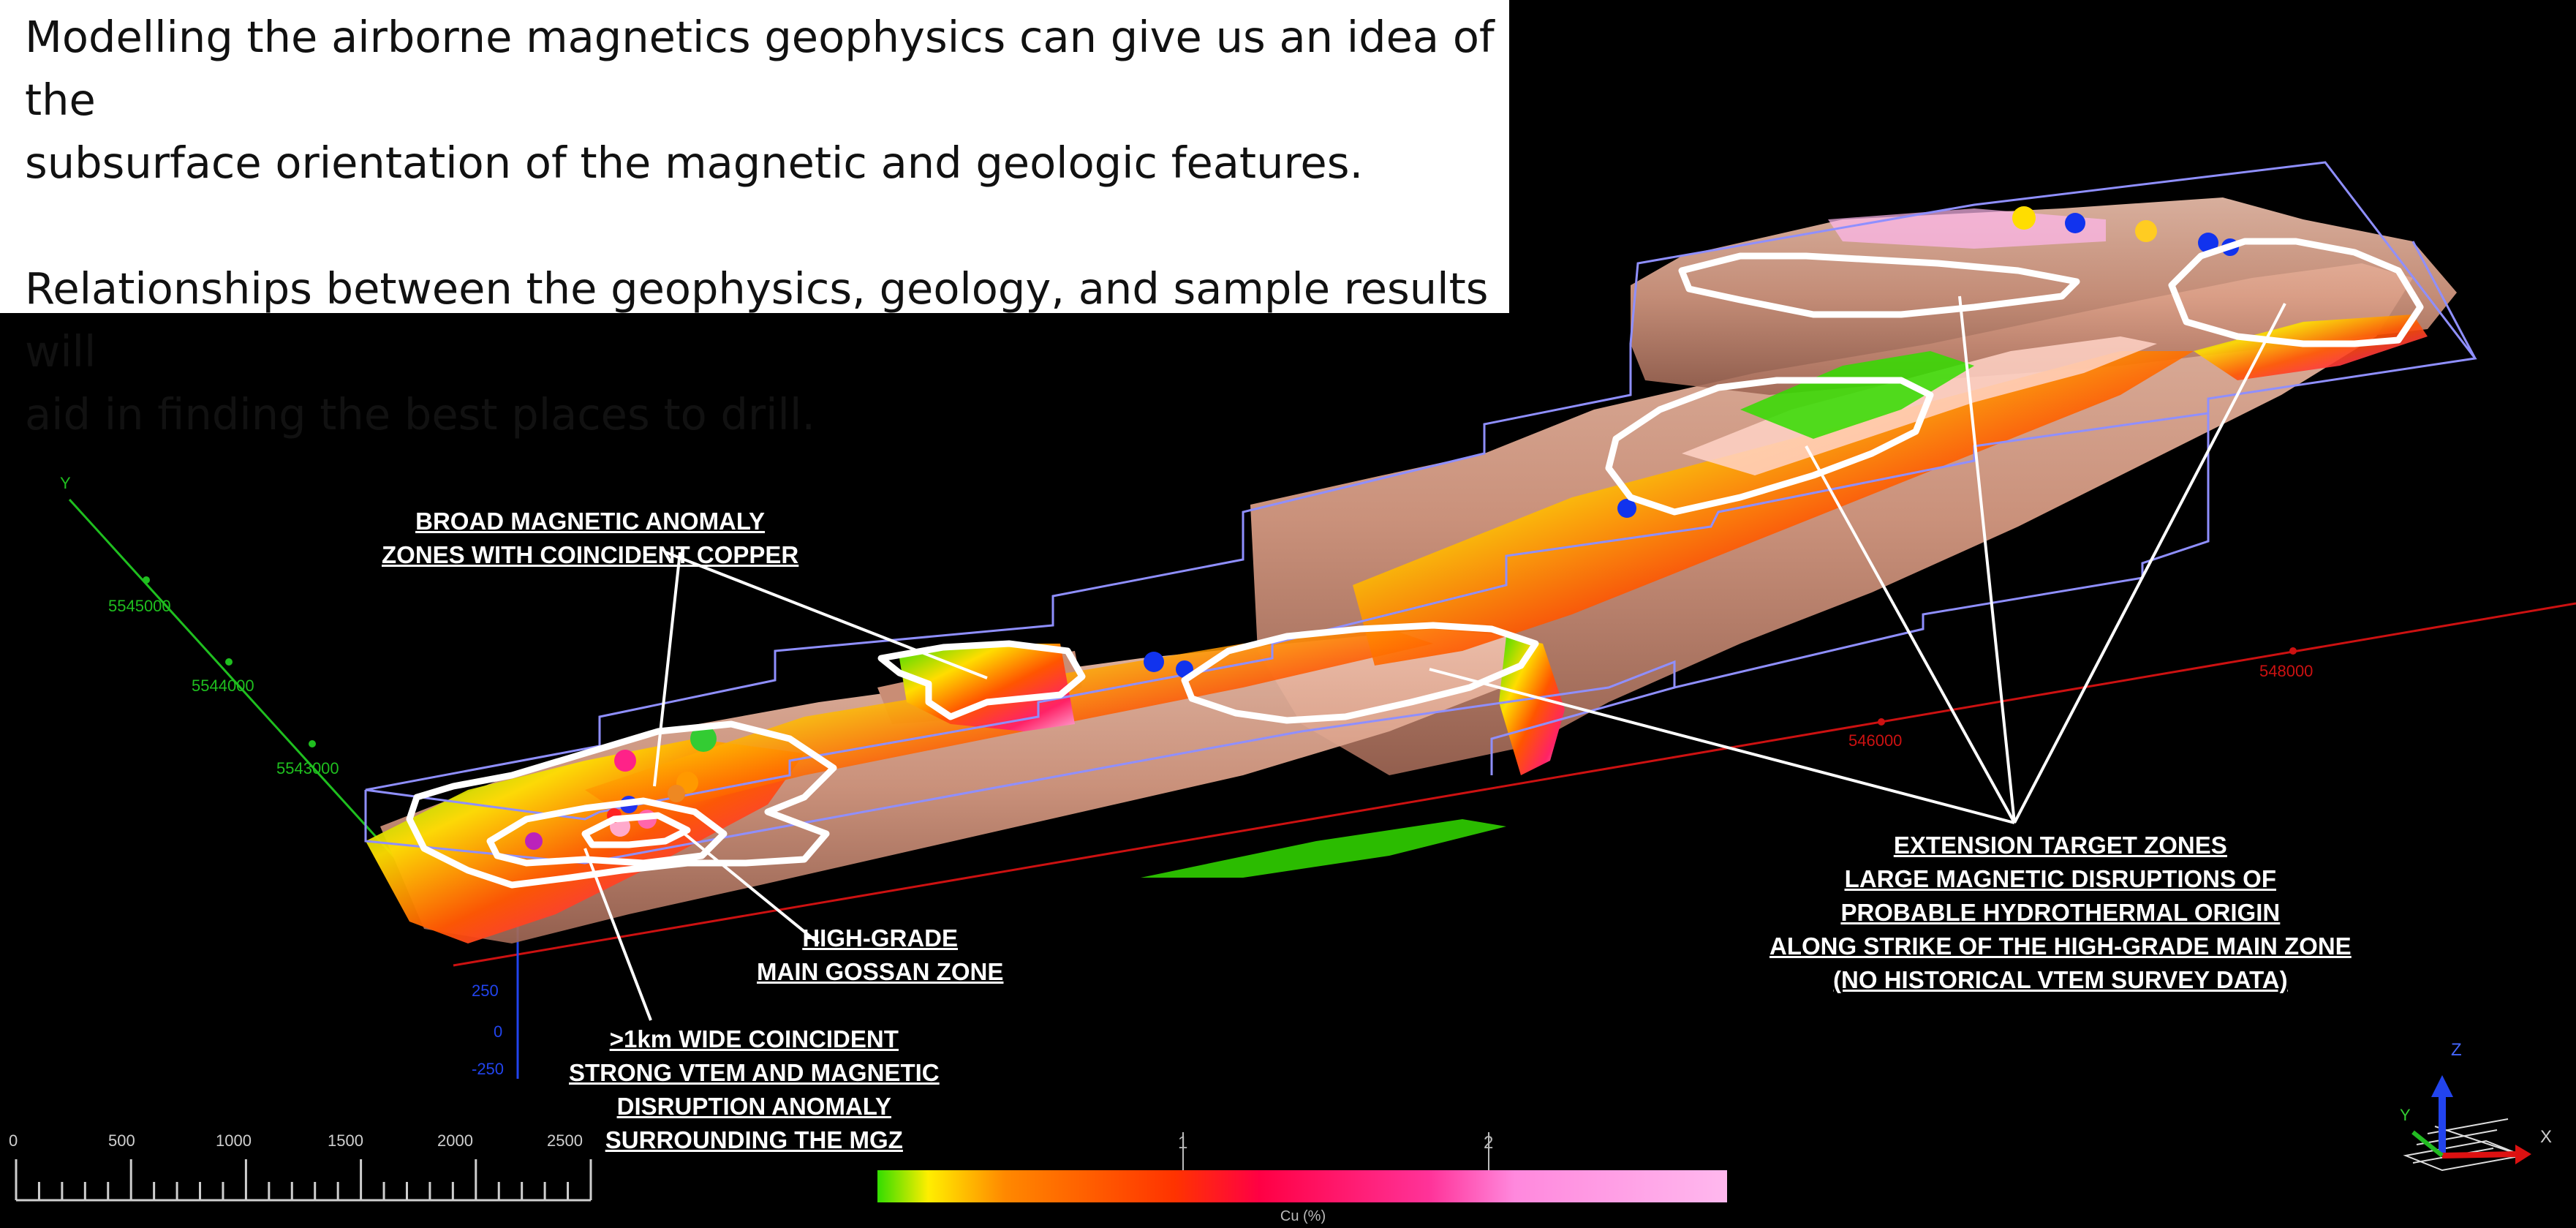 Image resolution: width=2576 pixels, height=1228 pixels. Describe the element at coordinates (2456, 1050) in the screenshot. I see `gizmo-z-label: Z` at that location.